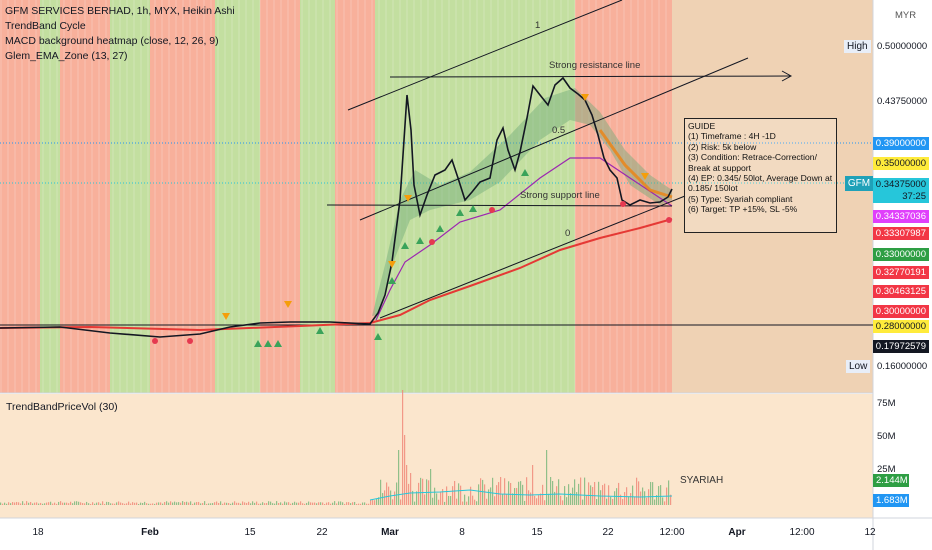 The image size is (932, 550). What do you see at coordinates (737, 532) in the screenshot?
I see `time-tick: Apr` at bounding box center [737, 532].